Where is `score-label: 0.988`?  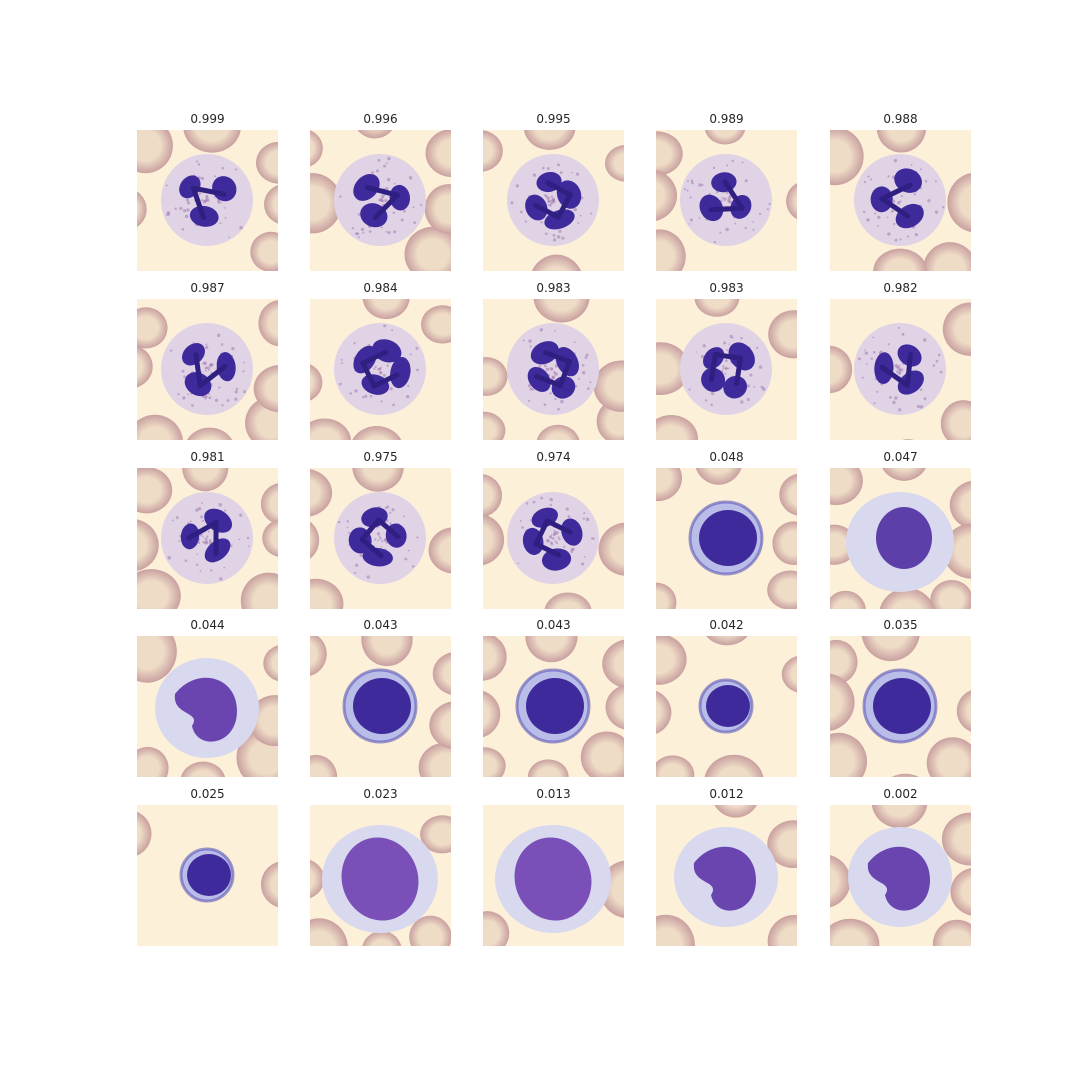 score-label: 0.988 is located at coordinates (900, 119).